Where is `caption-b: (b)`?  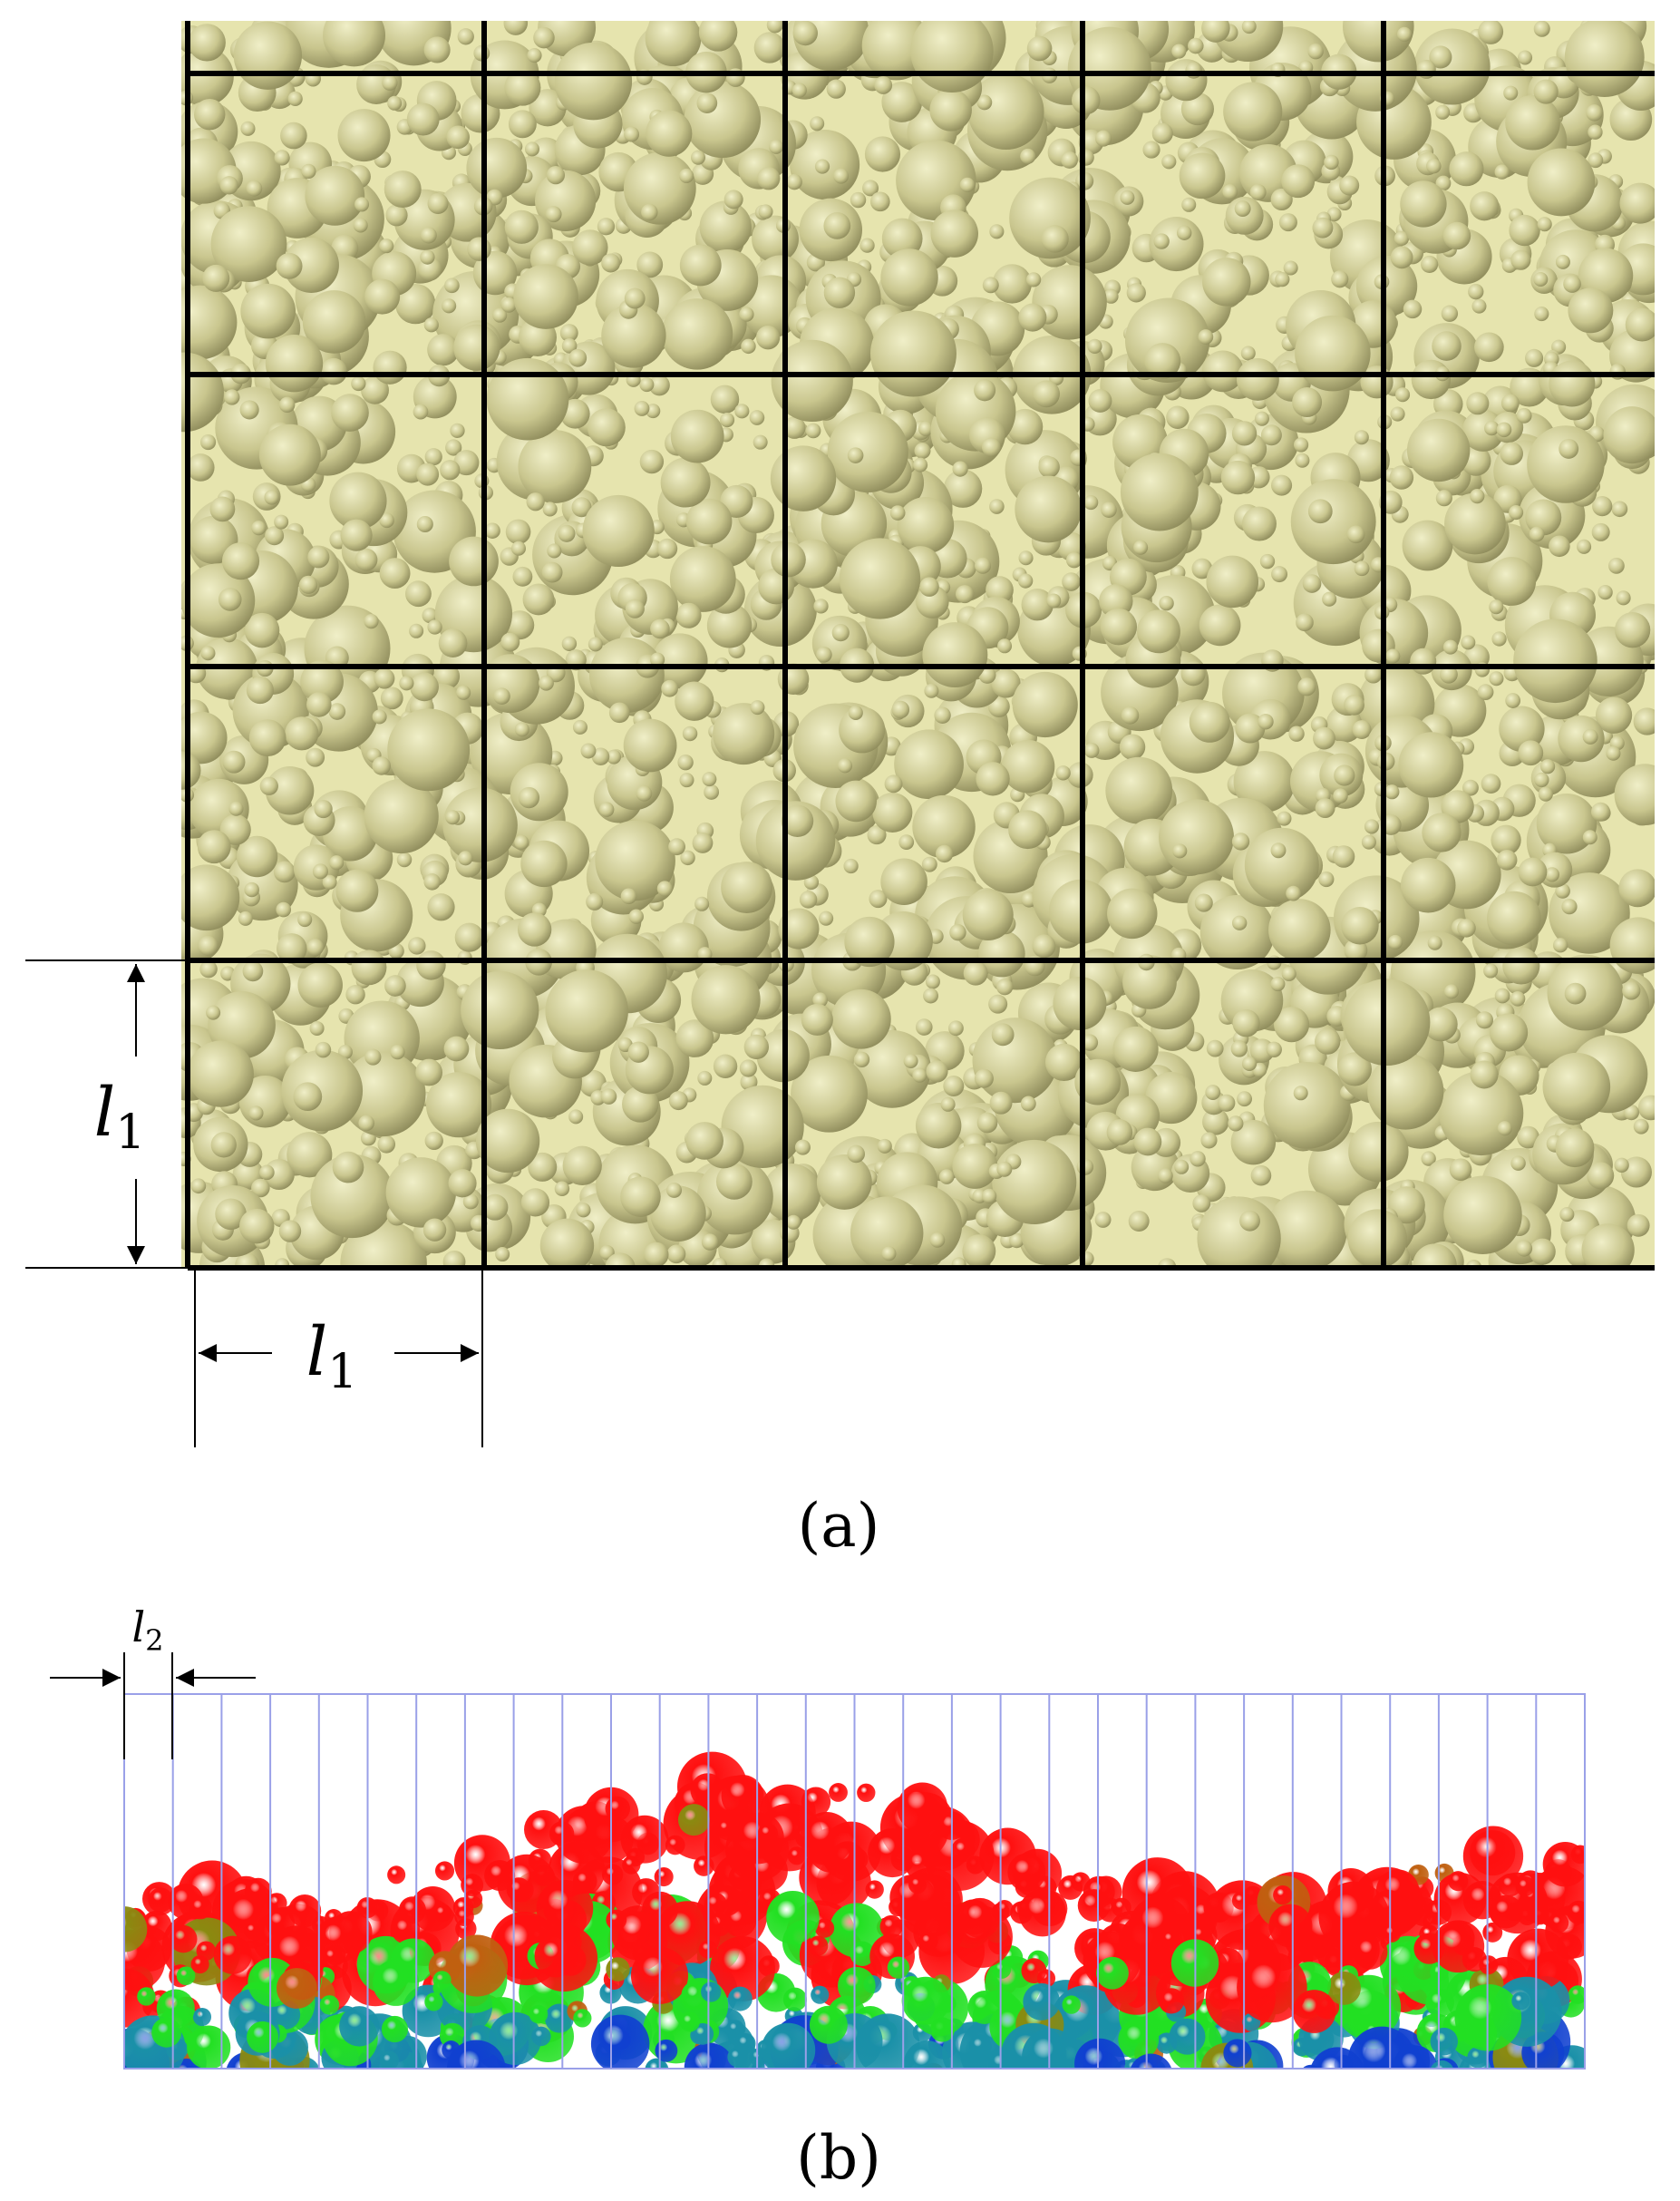 caption-b: (b) is located at coordinates (838, 2158).